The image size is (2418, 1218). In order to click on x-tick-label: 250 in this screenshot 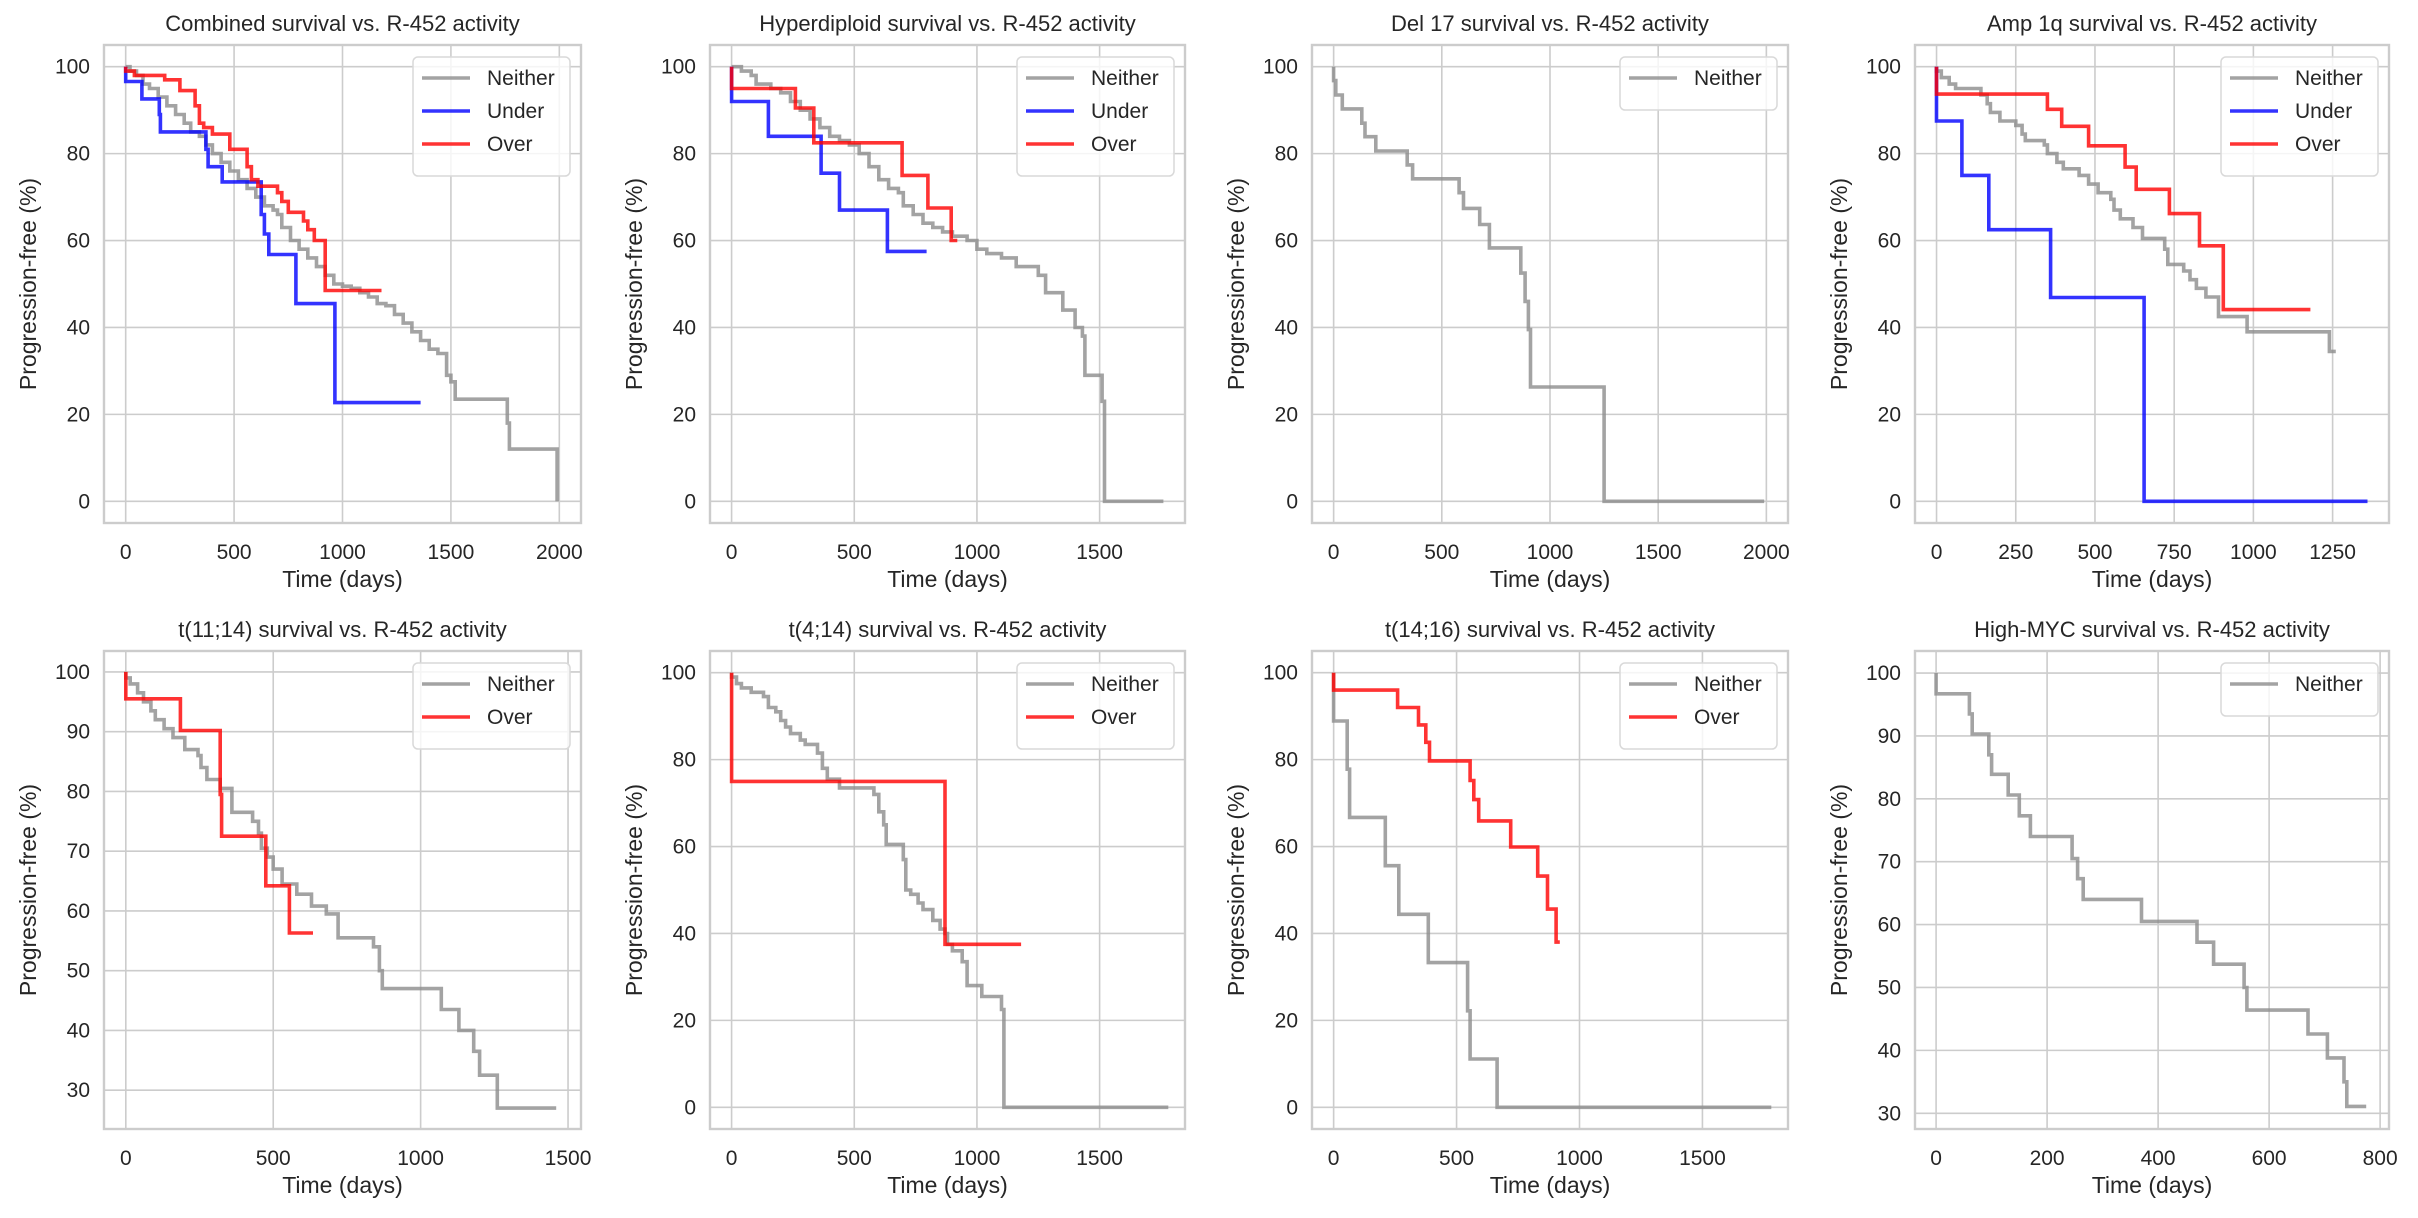, I will do `click(2015, 552)`.